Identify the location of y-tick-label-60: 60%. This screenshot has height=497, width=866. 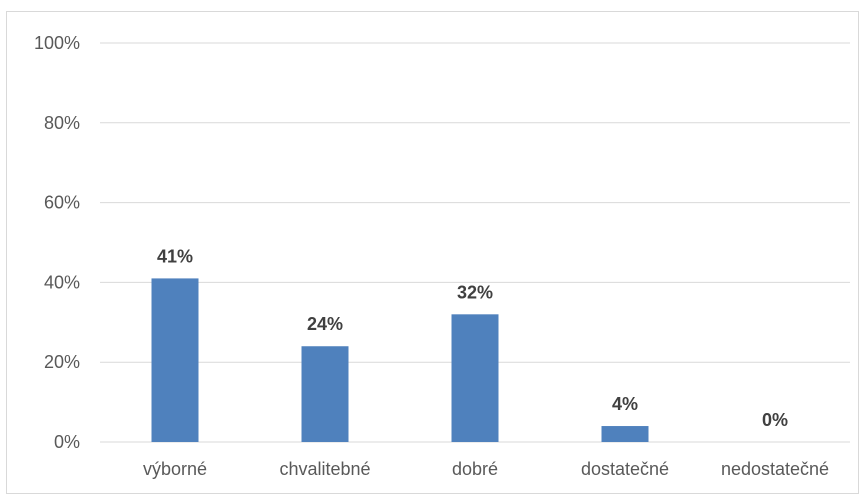
(62, 203).